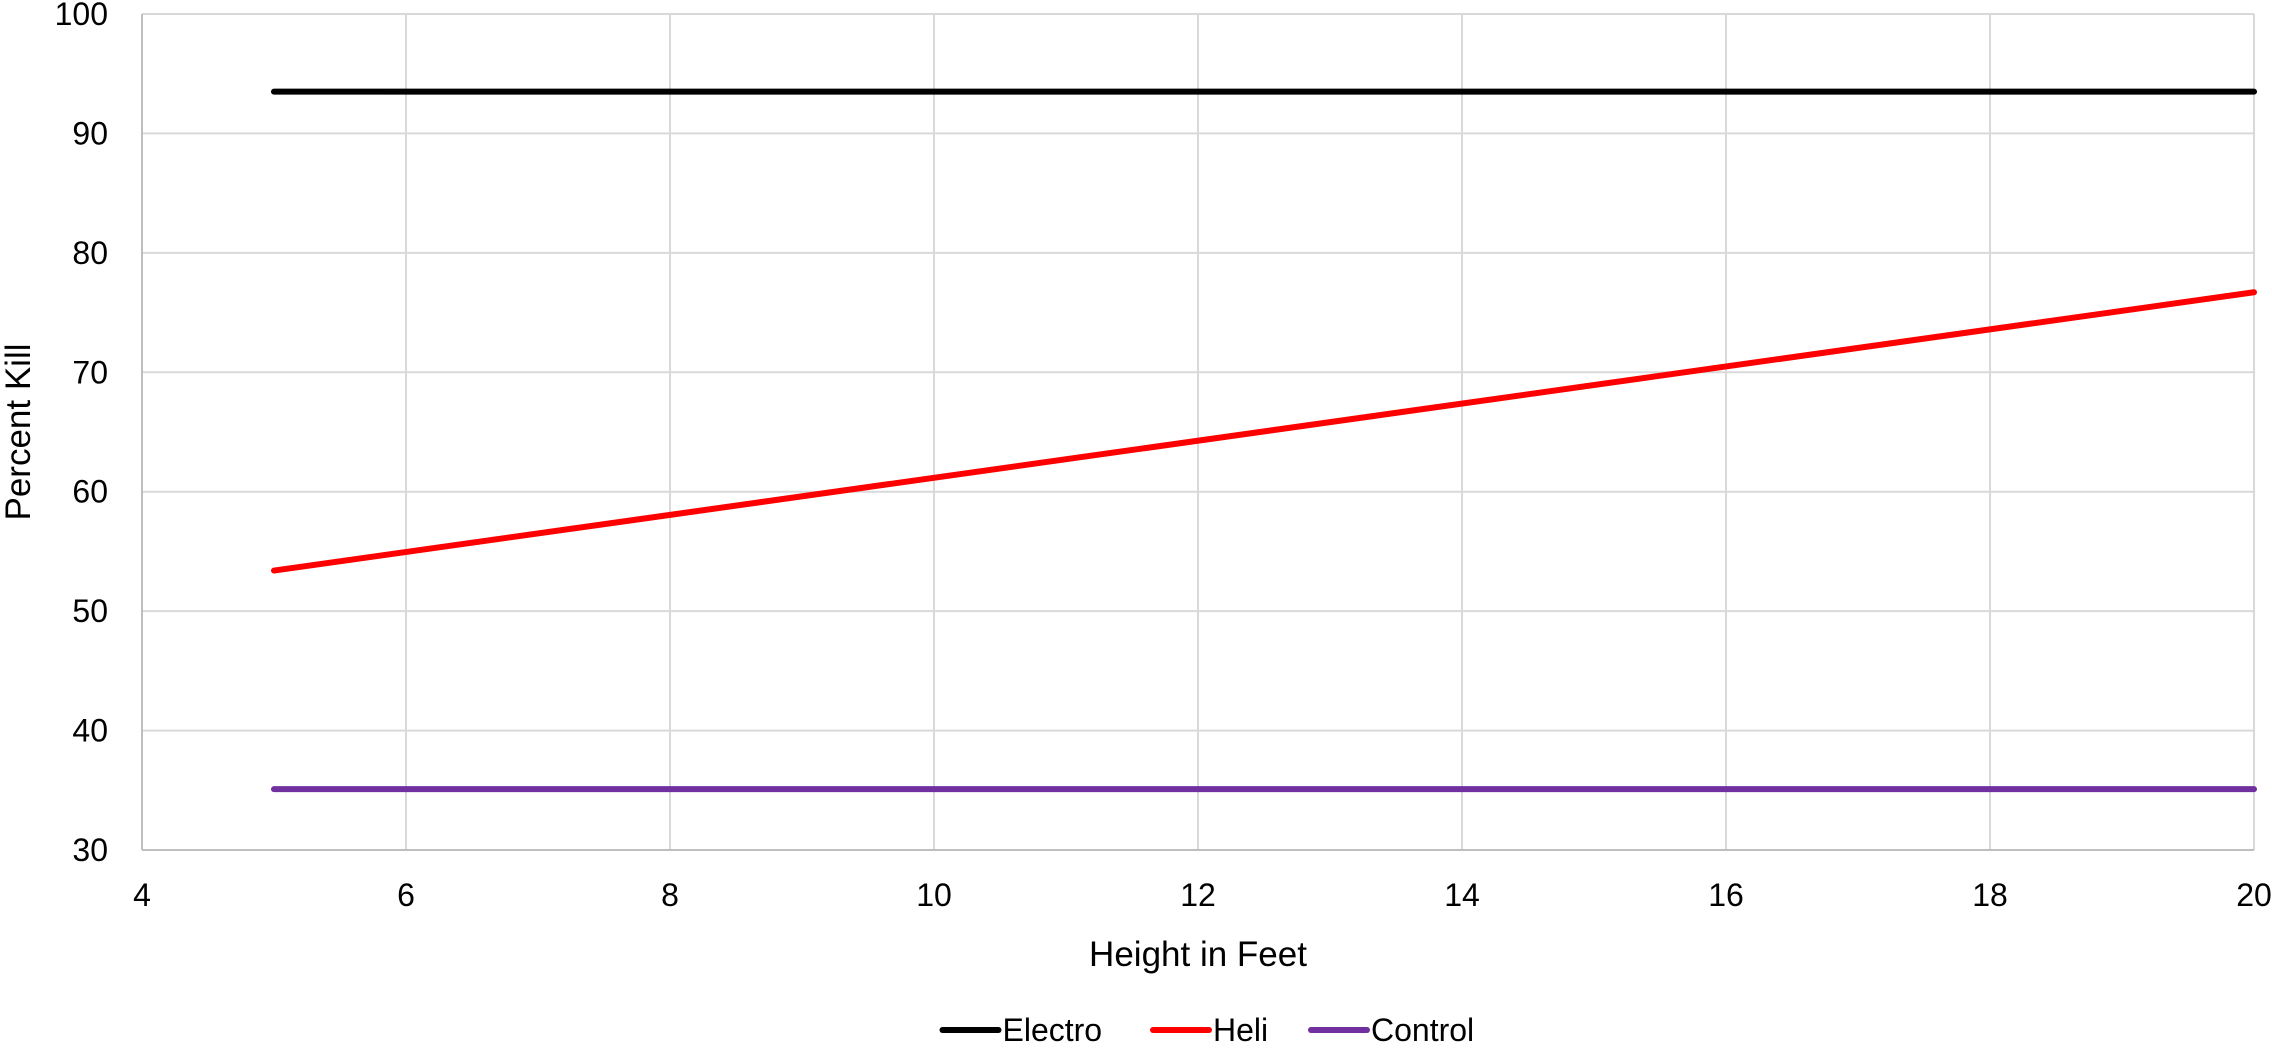 The image size is (2272, 1057). I want to click on x-tick-label: 18, so click(1990, 895).